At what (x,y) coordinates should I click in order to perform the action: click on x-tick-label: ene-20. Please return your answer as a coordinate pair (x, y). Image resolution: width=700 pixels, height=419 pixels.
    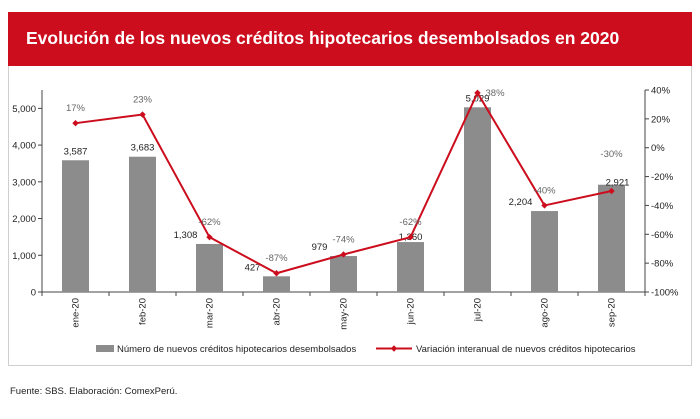
    Looking at the image, I should click on (76, 313).